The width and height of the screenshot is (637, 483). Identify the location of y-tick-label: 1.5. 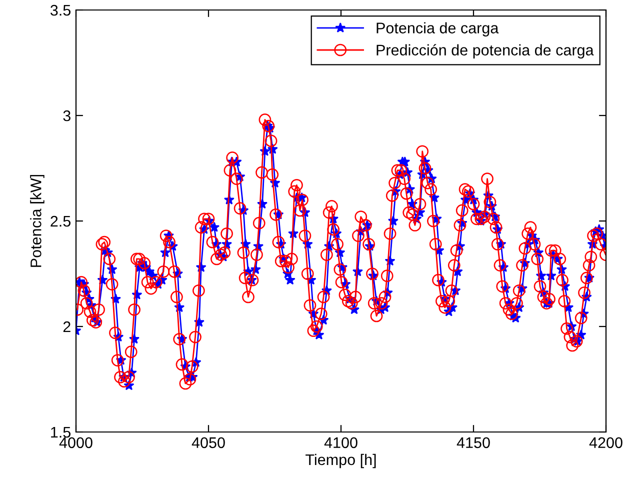
(60, 432).